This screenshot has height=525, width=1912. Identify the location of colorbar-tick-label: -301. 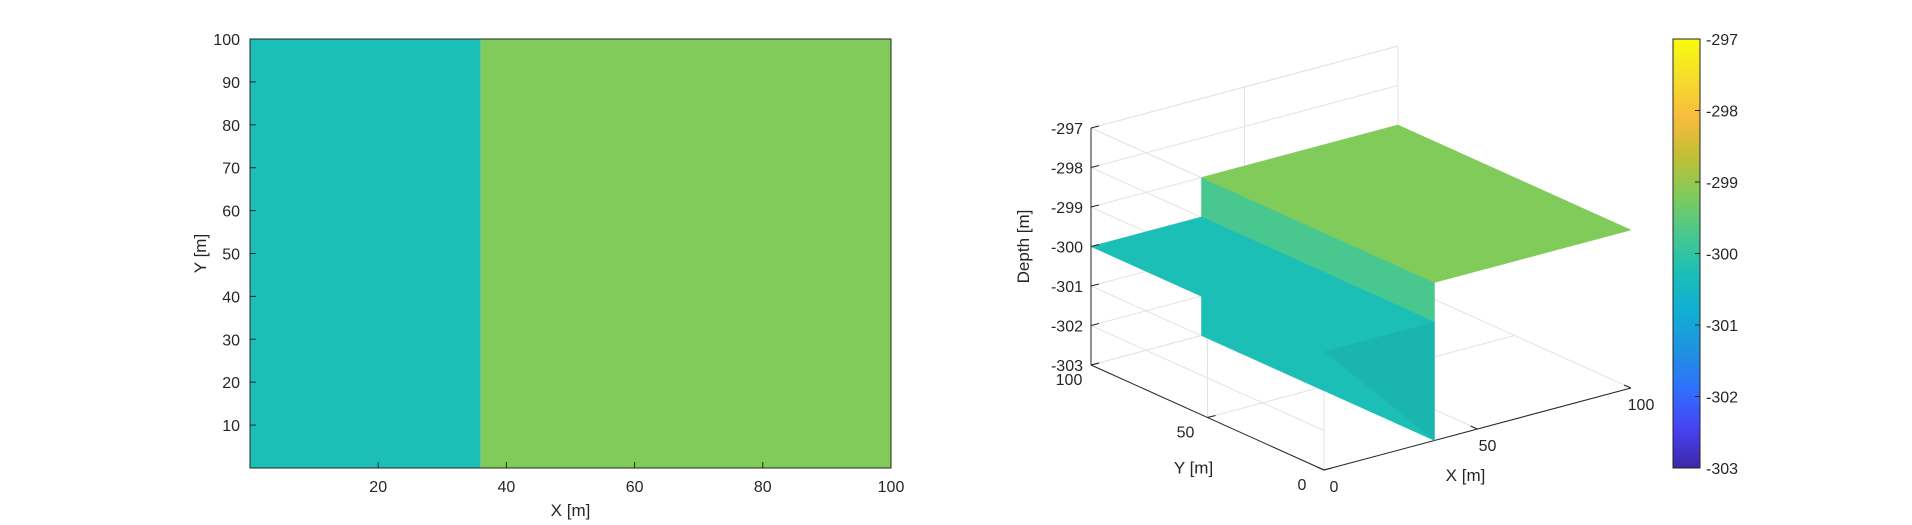
(1722, 326).